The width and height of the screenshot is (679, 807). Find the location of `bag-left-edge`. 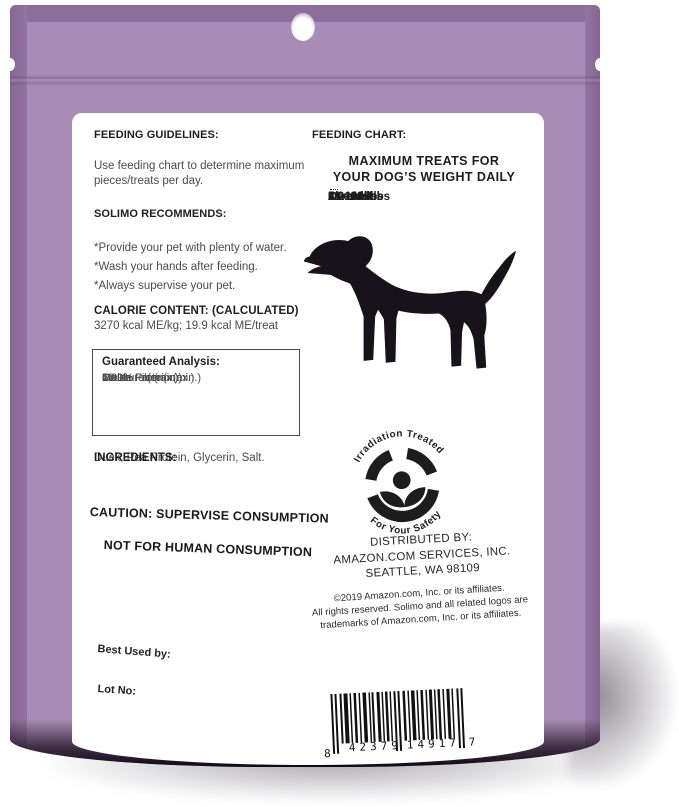

bag-left-edge is located at coordinates (18, 386).